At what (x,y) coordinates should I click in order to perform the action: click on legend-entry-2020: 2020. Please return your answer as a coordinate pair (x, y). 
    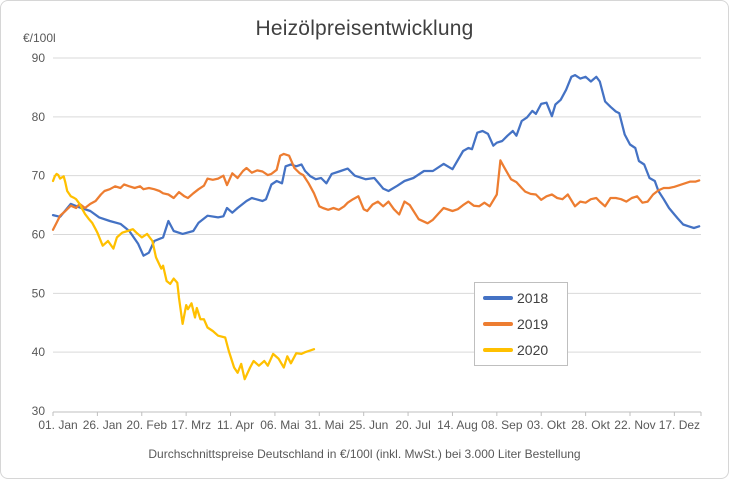
    Looking at the image, I should click on (521, 350).